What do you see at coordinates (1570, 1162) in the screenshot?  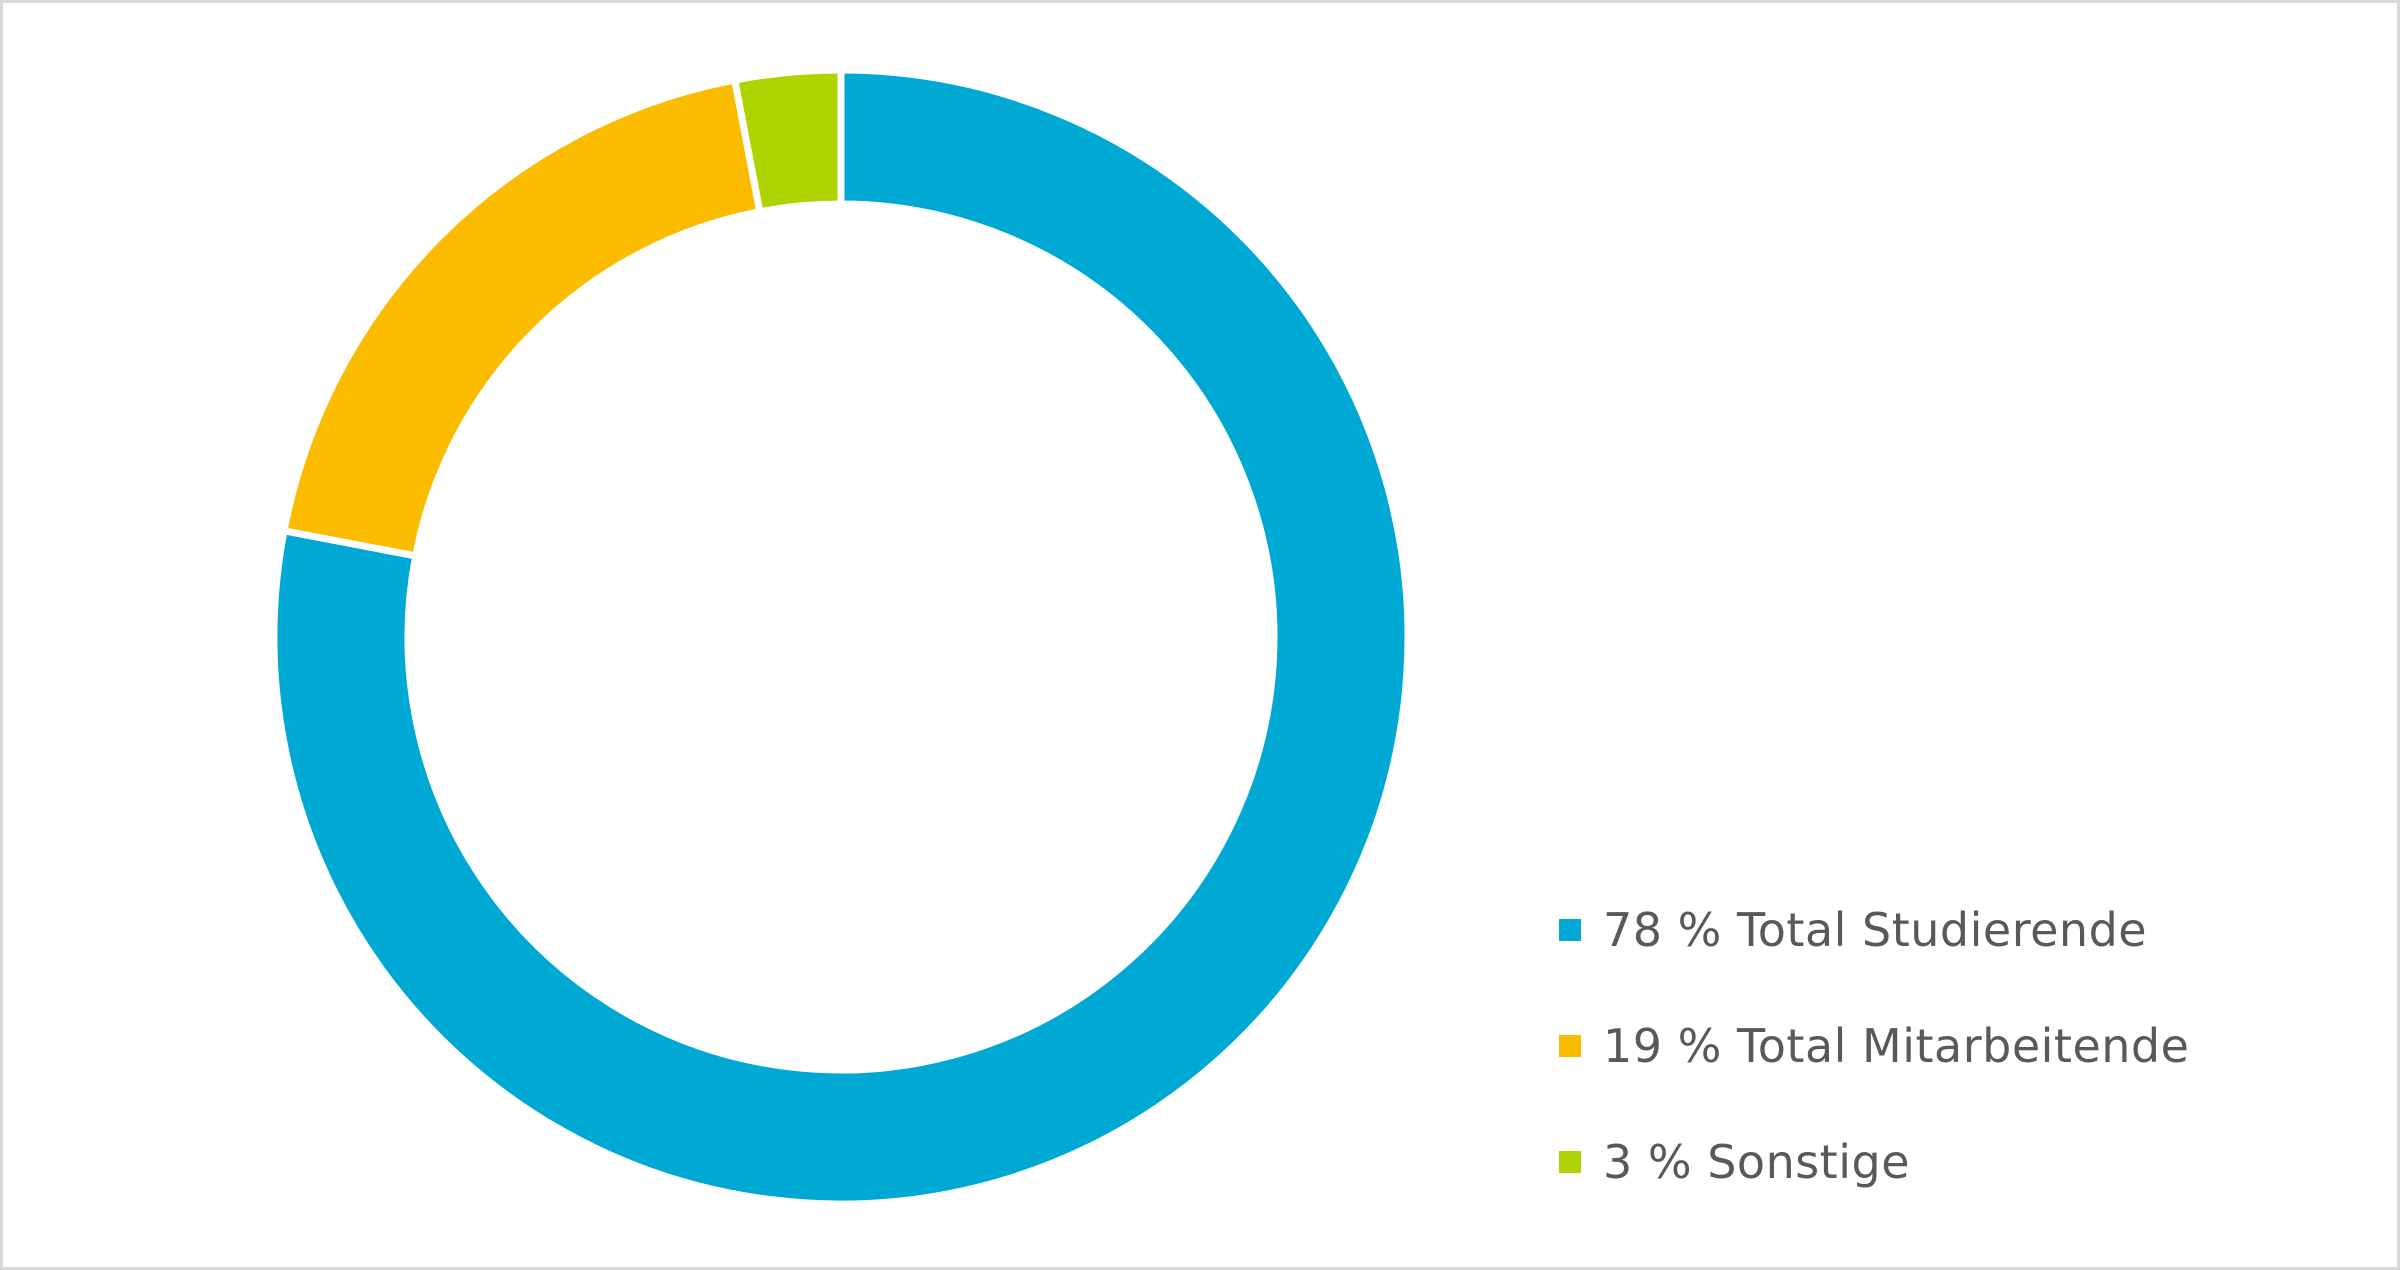 I see `legend-swatch-sonstige` at bounding box center [1570, 1162].